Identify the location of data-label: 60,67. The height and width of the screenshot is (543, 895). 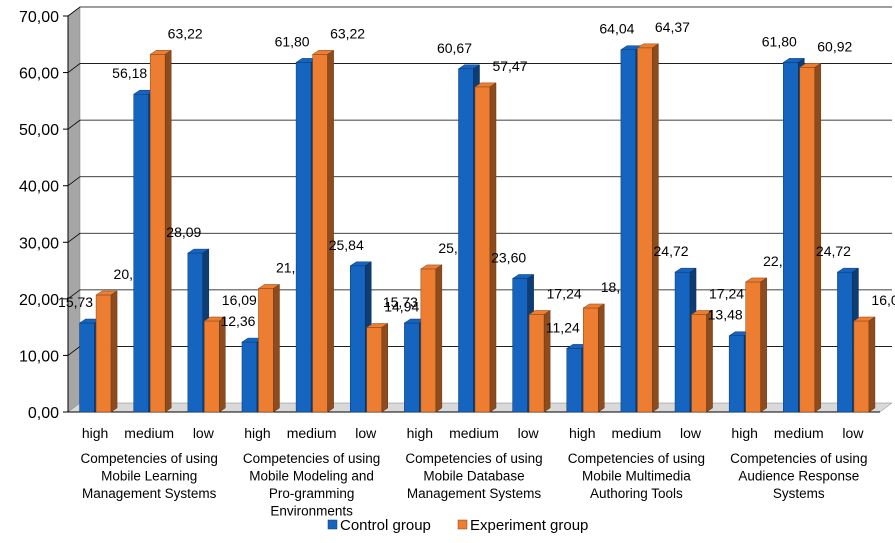
(454, 48).